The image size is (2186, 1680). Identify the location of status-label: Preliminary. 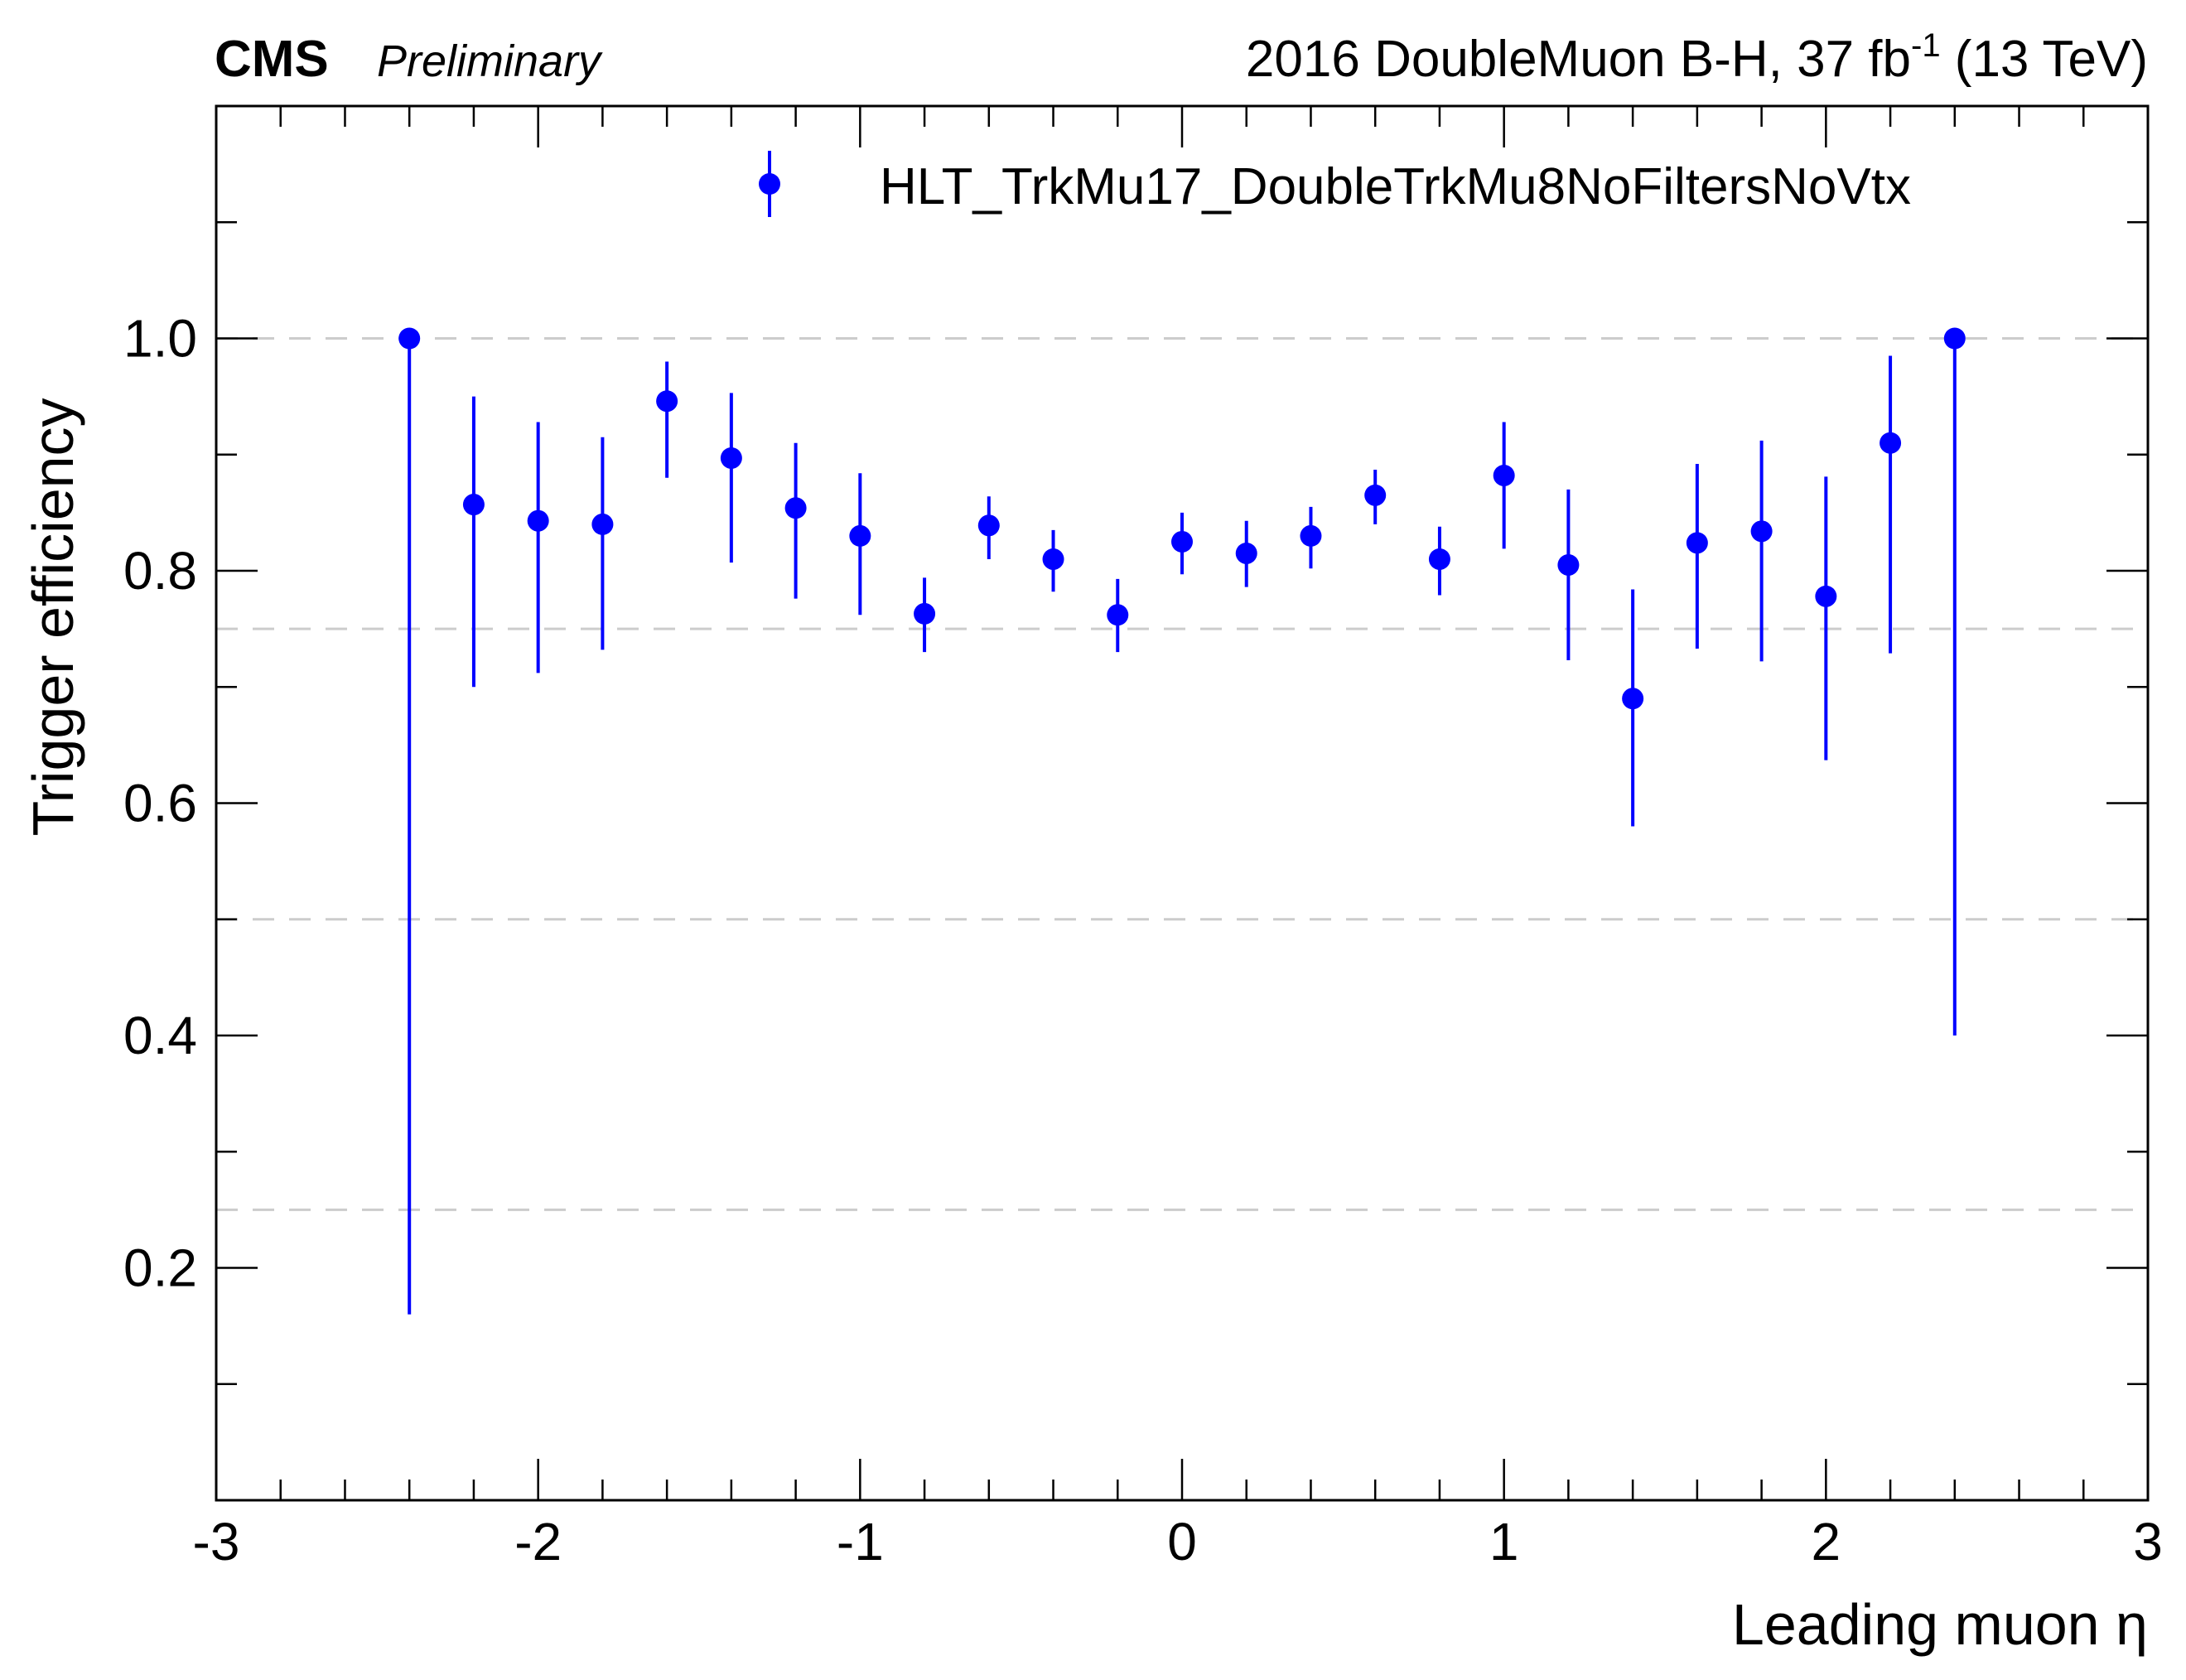
(490, 61).